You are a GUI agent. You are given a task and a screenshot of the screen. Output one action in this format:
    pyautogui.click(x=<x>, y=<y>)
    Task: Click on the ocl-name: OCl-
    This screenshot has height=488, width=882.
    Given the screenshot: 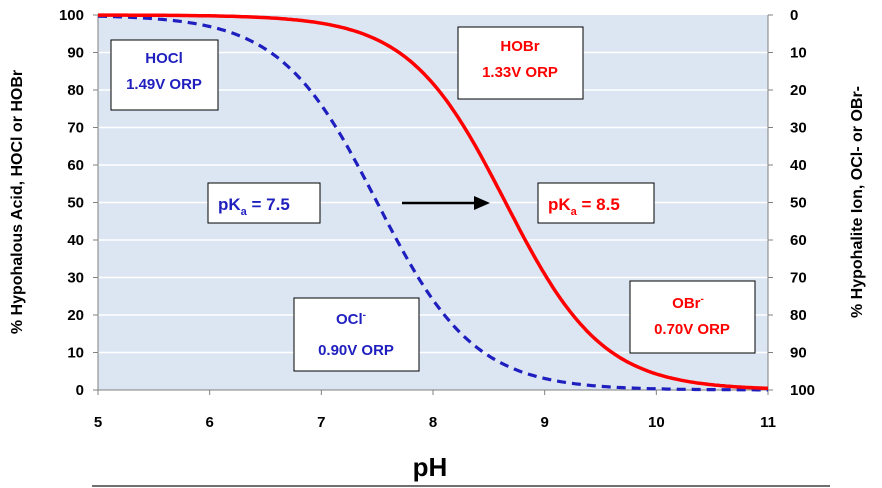 What is the action you would take?
    pyautogui.click(x=351, y=319)
    